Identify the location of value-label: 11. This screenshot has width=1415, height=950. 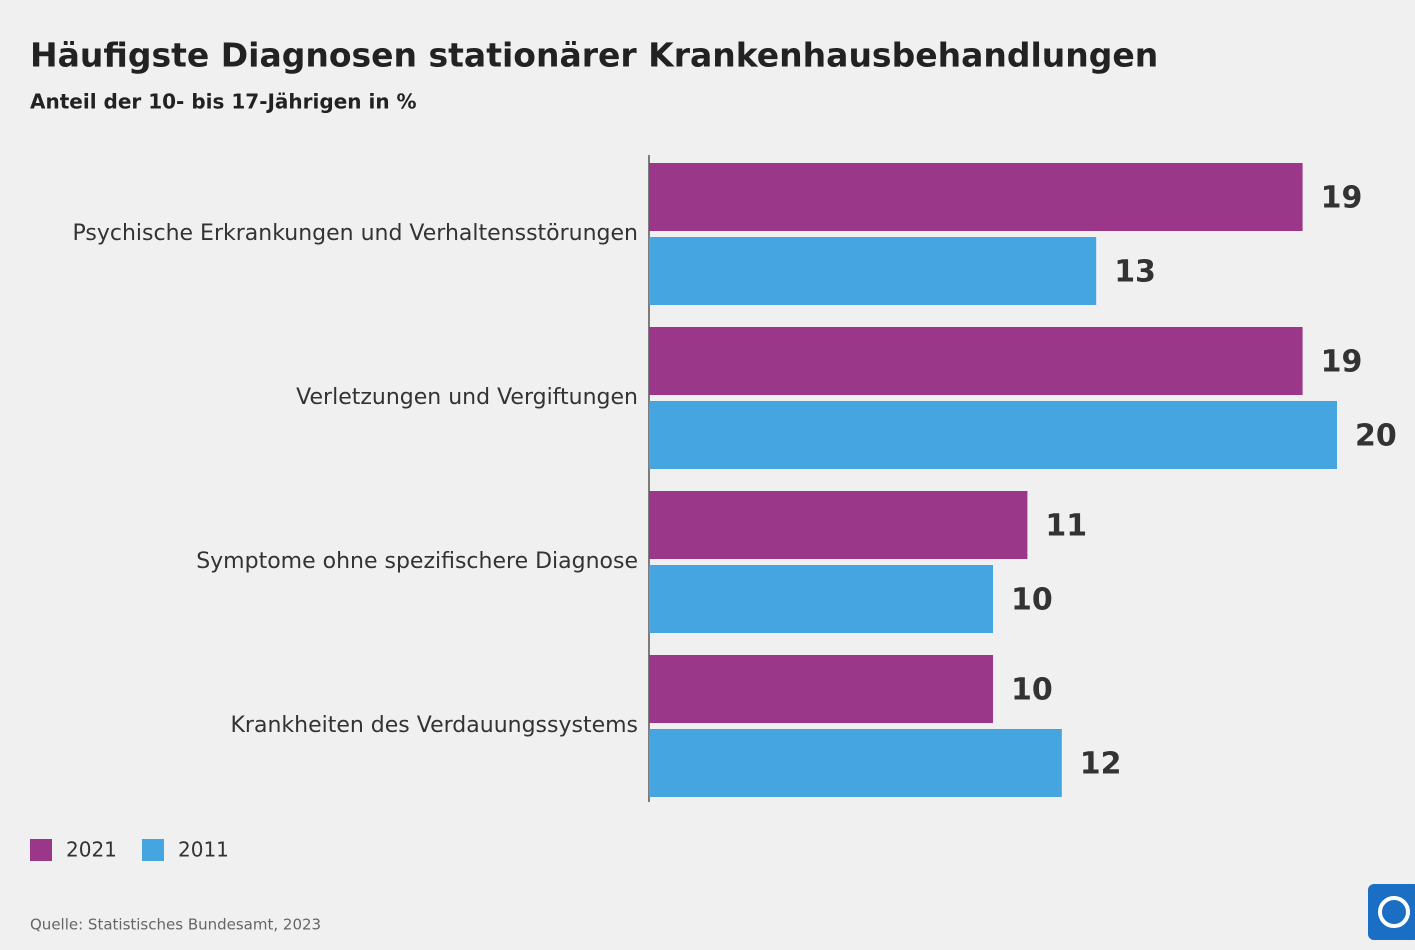
(1066, 526).